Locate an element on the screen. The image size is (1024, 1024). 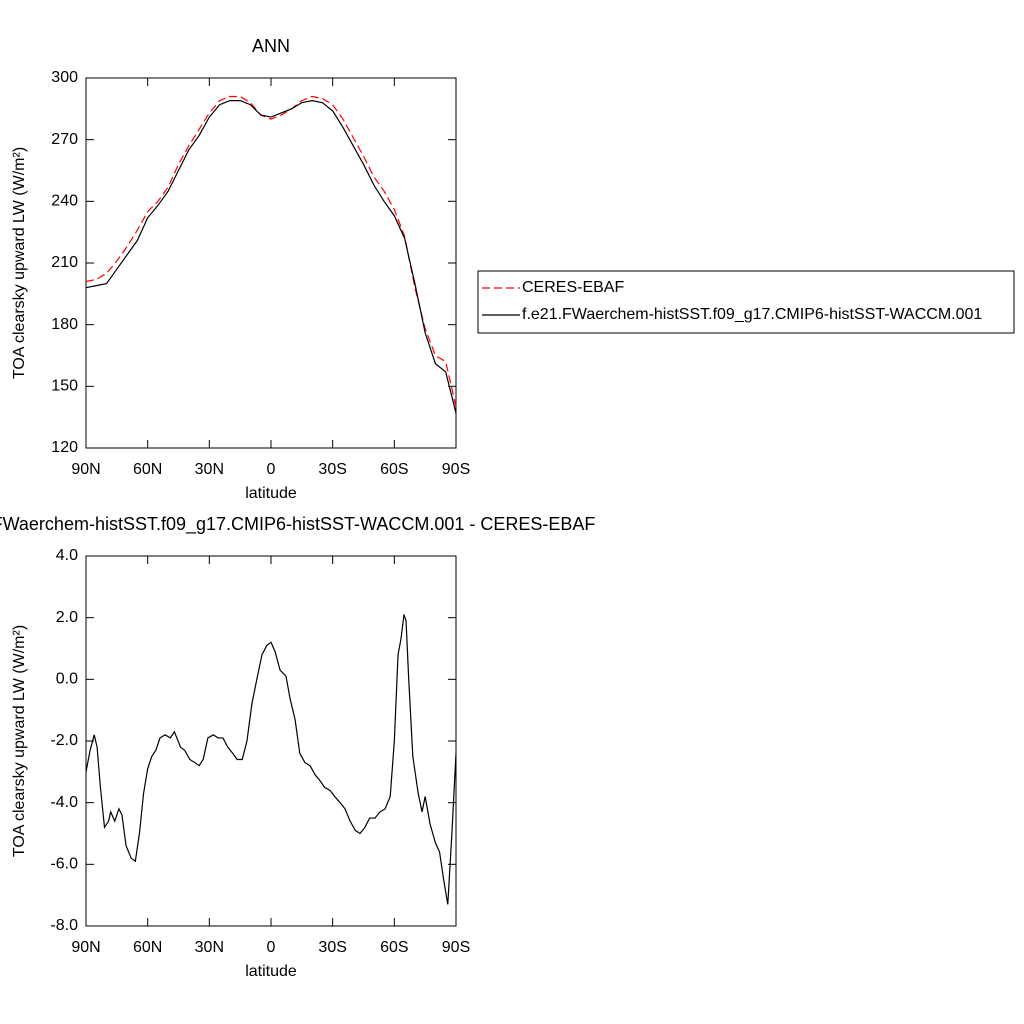
y-tick-label: 120 is located at coordinates (64, 447).